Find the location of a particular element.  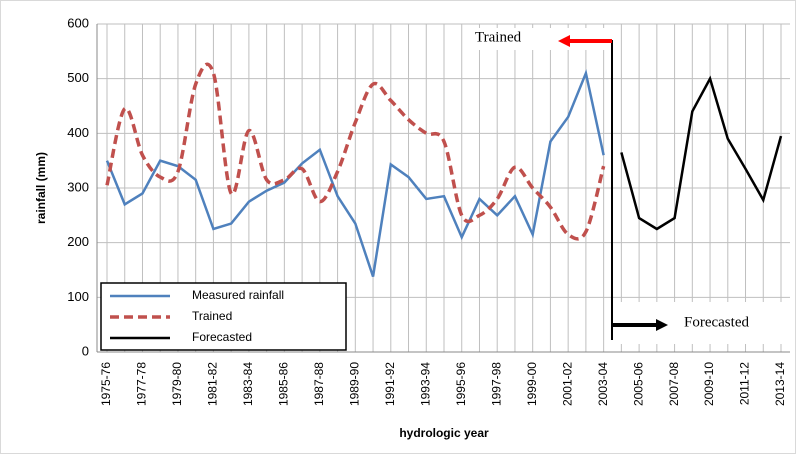

x-tick-label: 2007-08 is located at coordinates (674, 384).